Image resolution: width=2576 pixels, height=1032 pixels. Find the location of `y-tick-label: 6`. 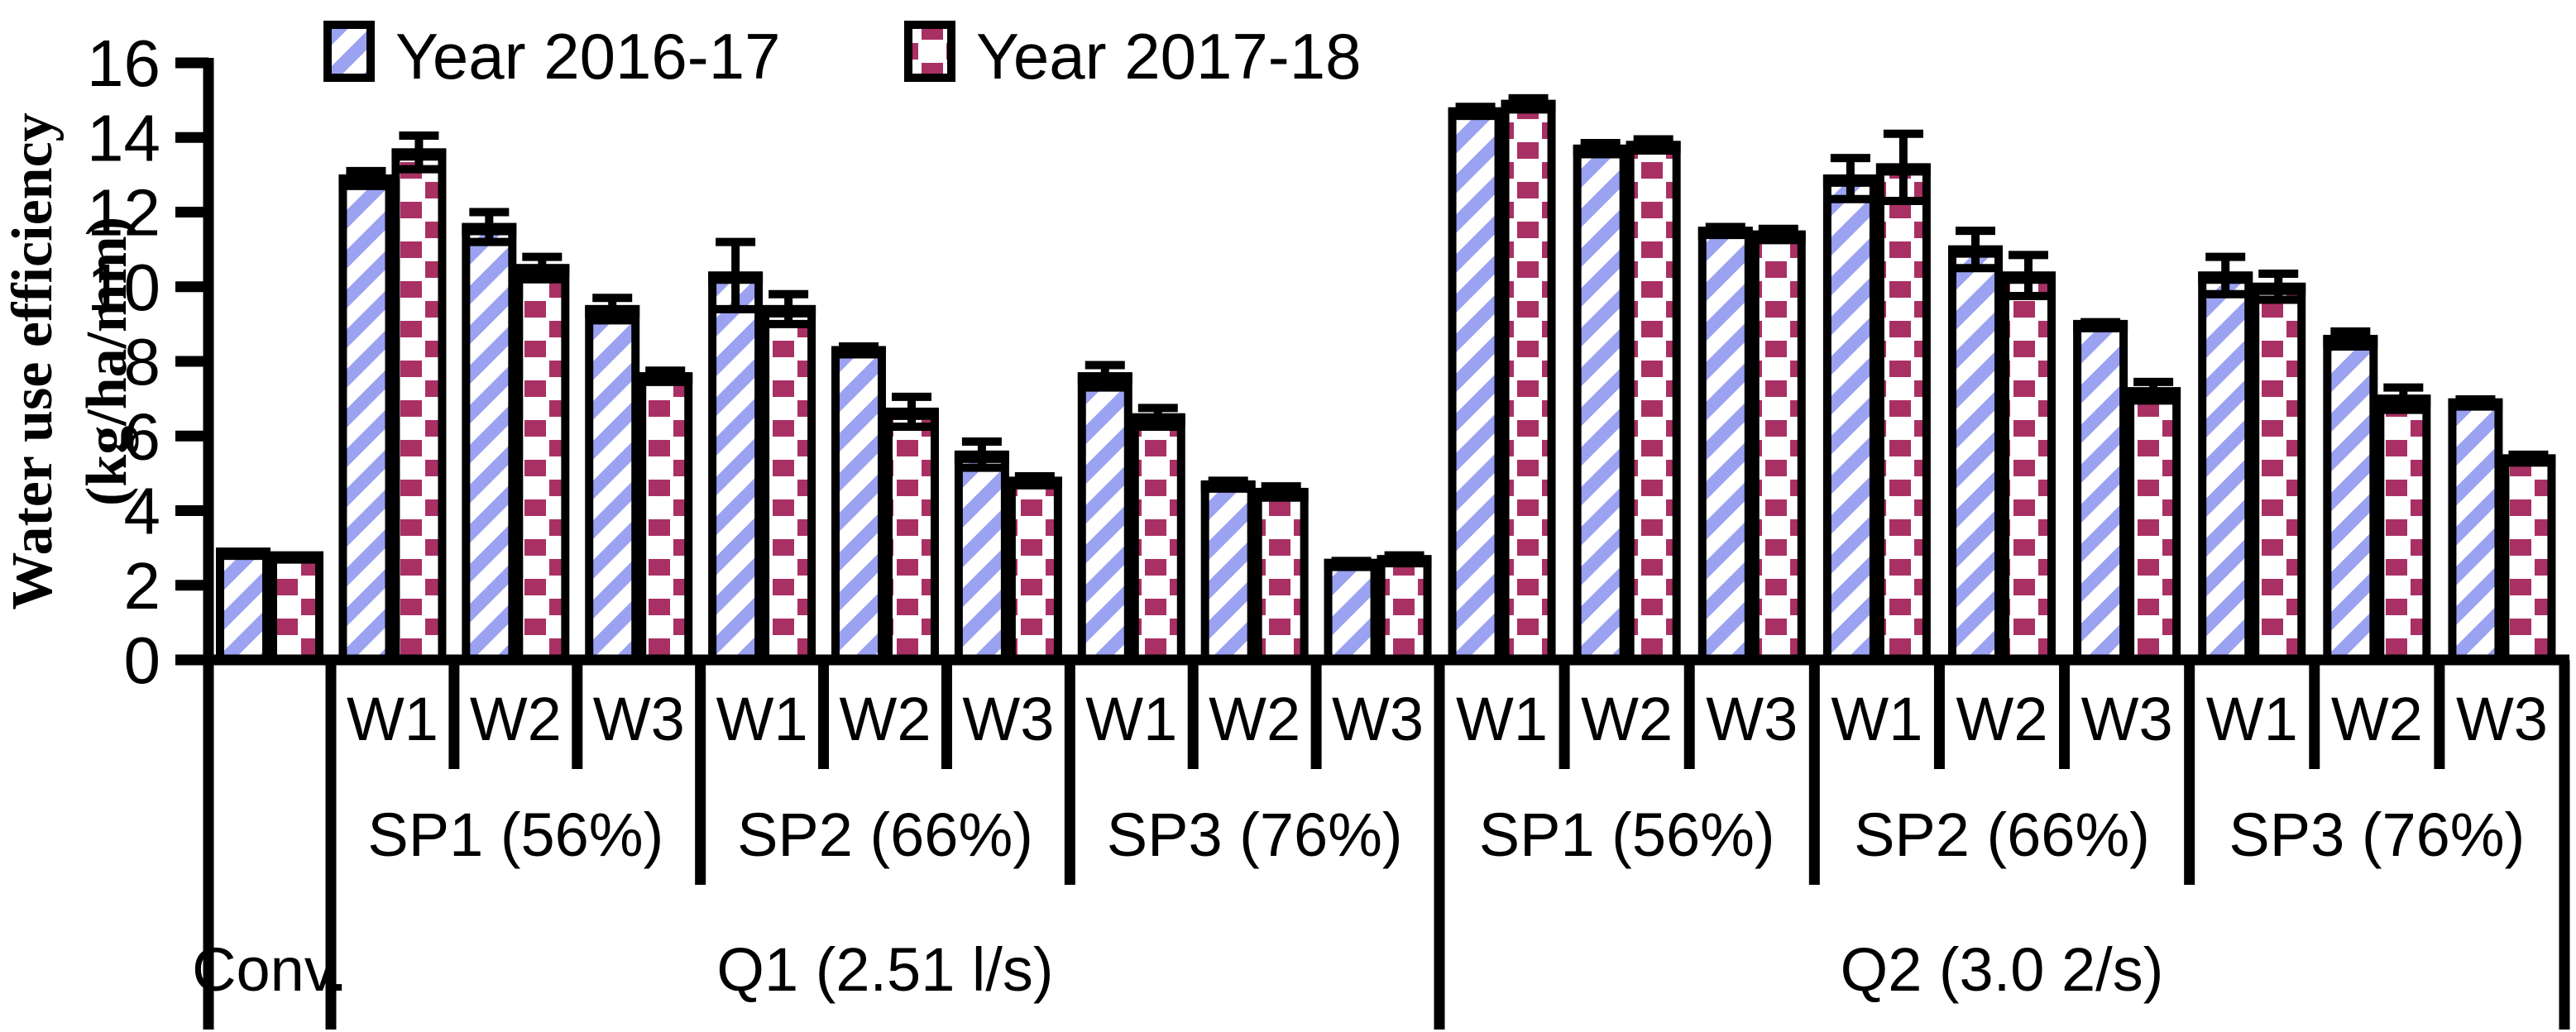

y-tick-label: 6 is located at coordinates (142, 436).